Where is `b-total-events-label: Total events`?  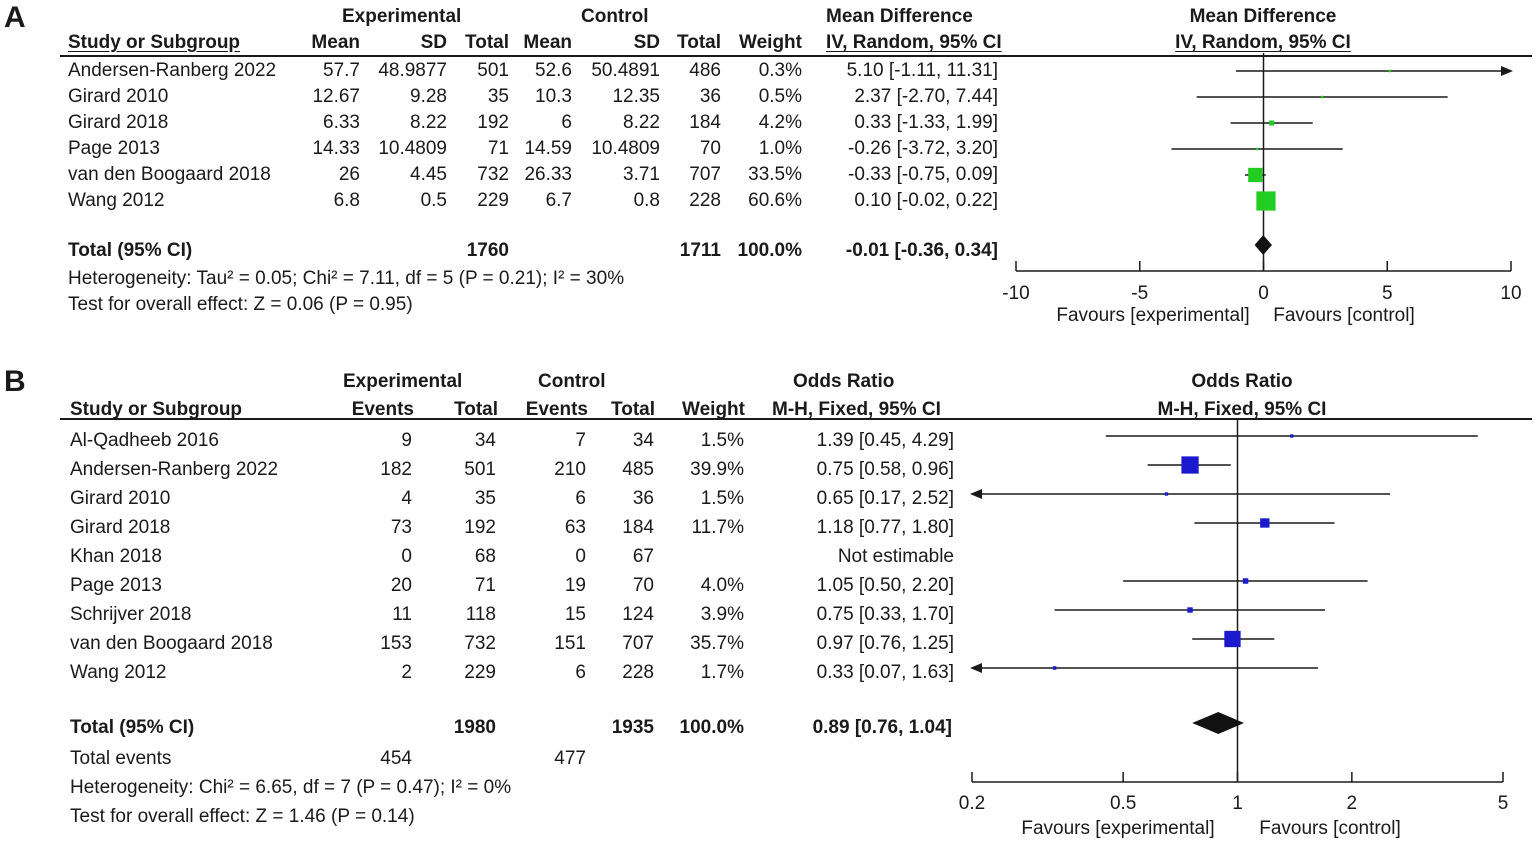
b-total-events-label: Total events is located at coordinates (121, 758).